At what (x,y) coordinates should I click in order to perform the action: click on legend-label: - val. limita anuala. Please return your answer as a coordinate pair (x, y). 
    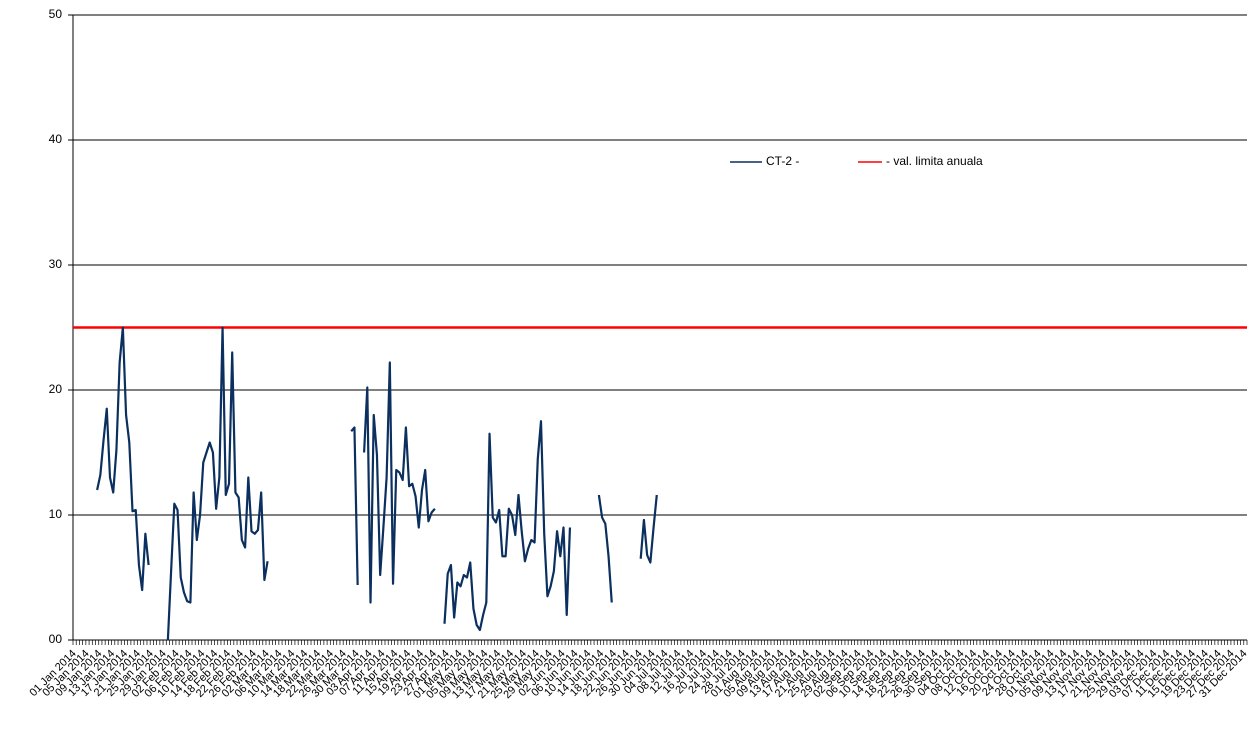
    Looking at the image, I should click on (934, 161).